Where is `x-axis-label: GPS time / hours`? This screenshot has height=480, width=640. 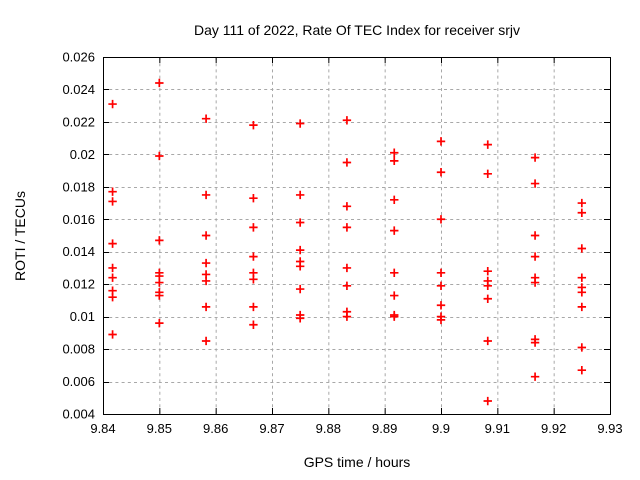 x-axis-label: GPS time / hours is located at coordinates (357, 462).